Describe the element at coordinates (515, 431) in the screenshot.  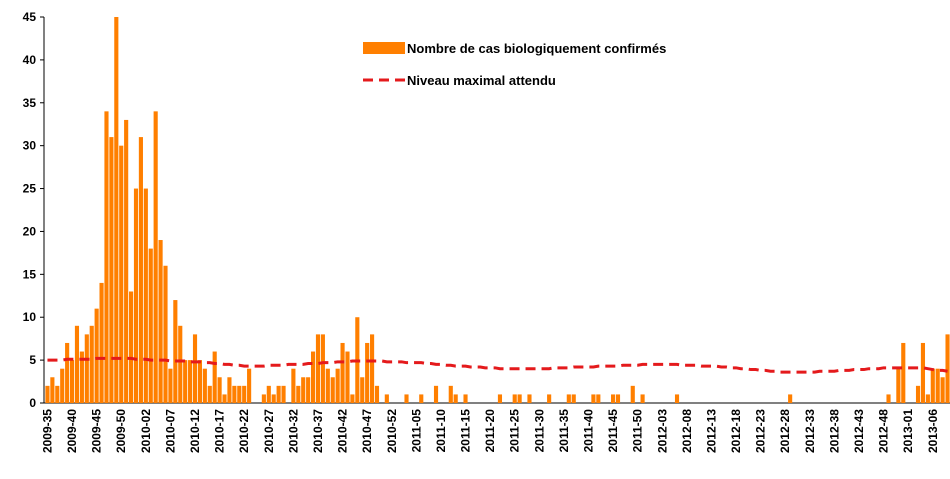
I see `x-tick-label: 2011-25` at that location.